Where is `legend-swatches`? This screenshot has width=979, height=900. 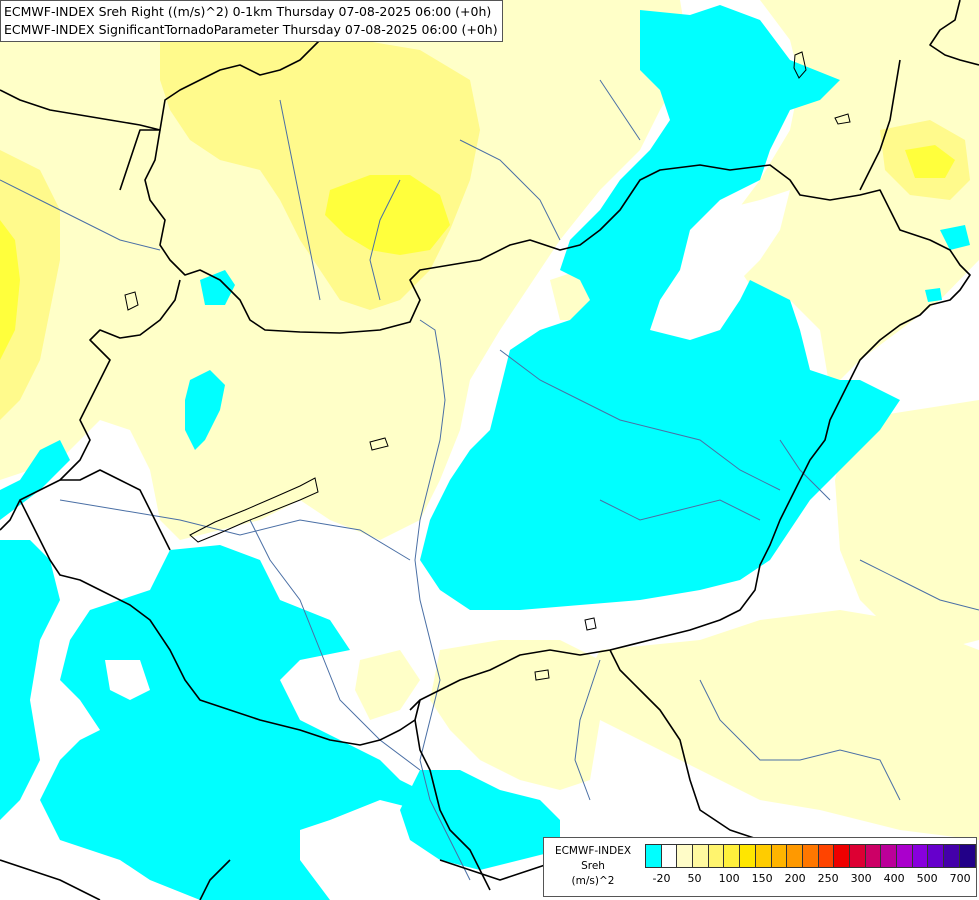 legend-swatches is located at coordinates (811, 856).